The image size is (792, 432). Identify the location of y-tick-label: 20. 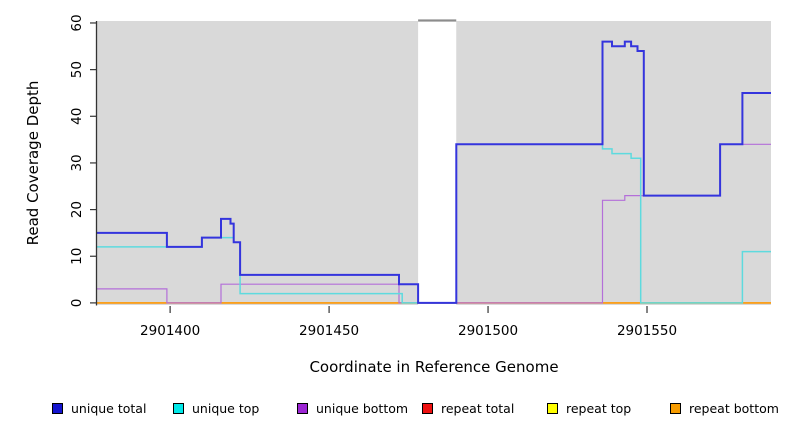
(77, 209).